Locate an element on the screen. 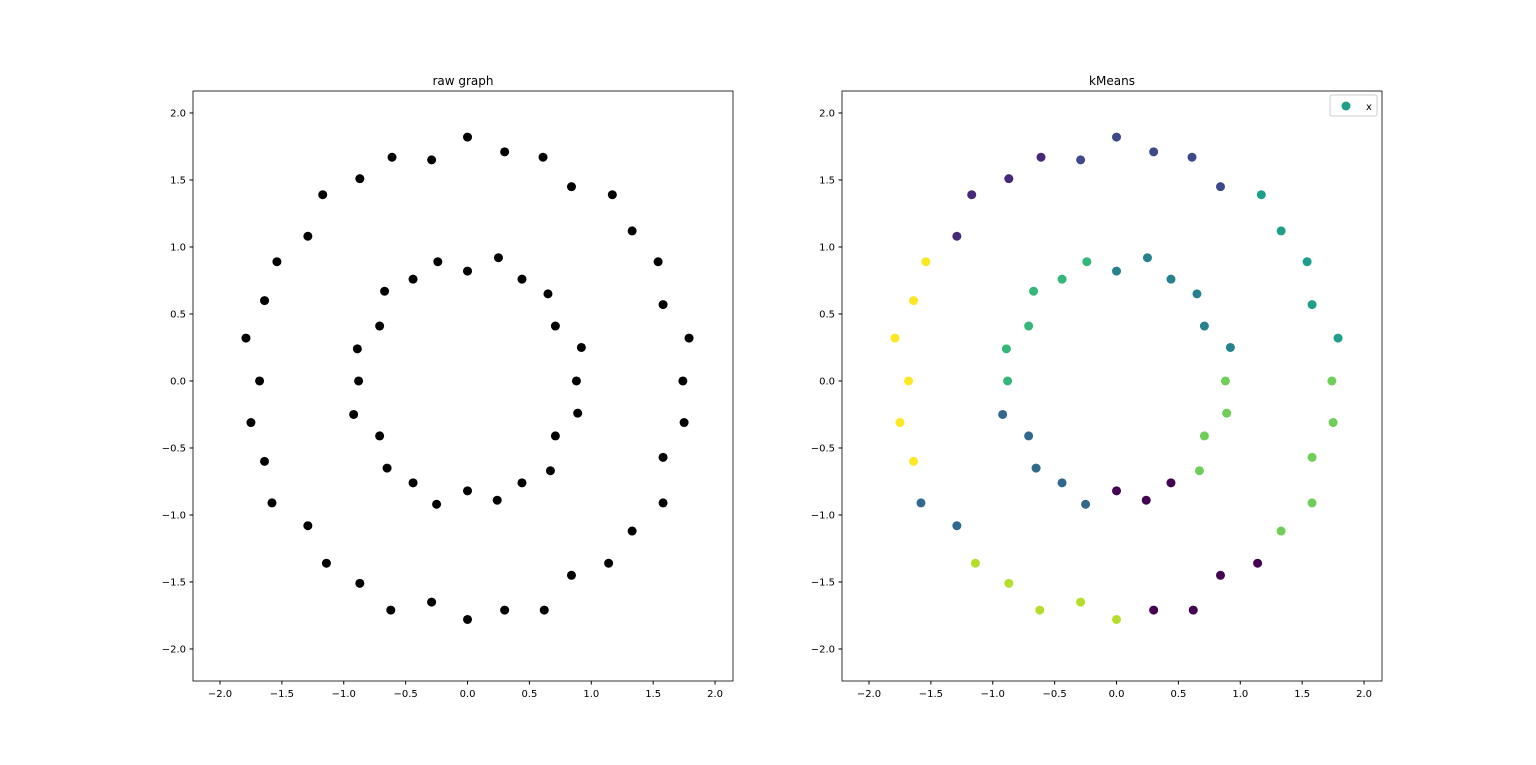 This screenshot has width=1536, height=765. x-tick-label: −1.5 is located at coordinates (931, 694).